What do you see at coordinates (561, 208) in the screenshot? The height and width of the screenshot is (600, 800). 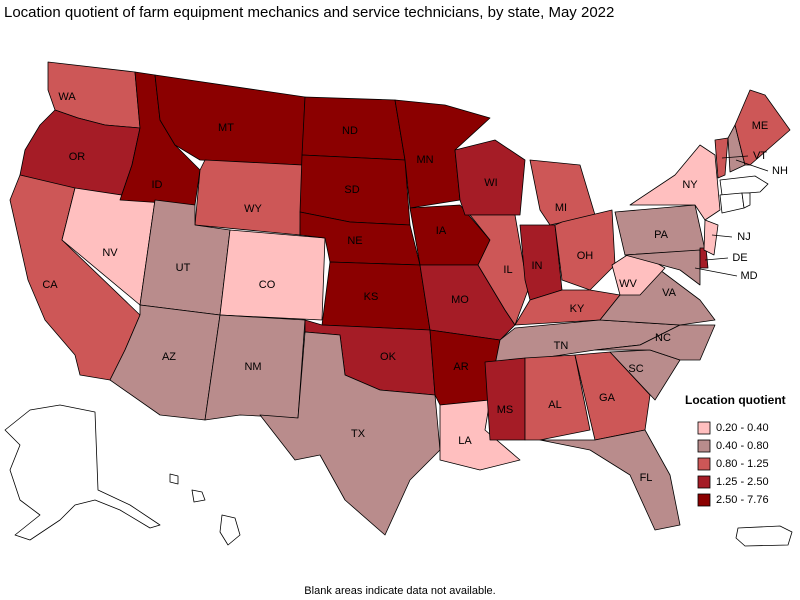 I see `state-label: MI` at bounding box center [561, 208].